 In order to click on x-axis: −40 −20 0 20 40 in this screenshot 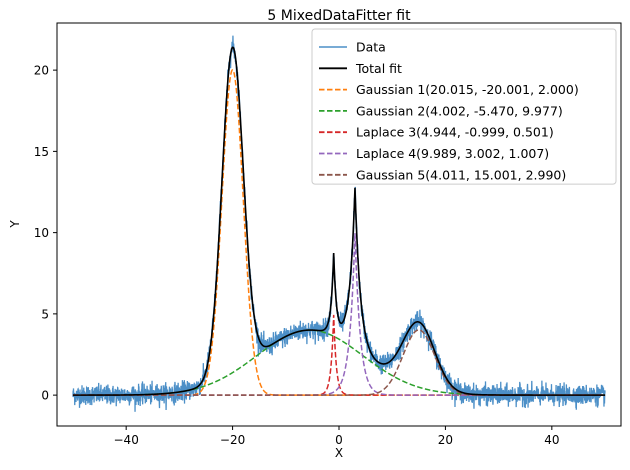, I will do `click(336, 436)`.